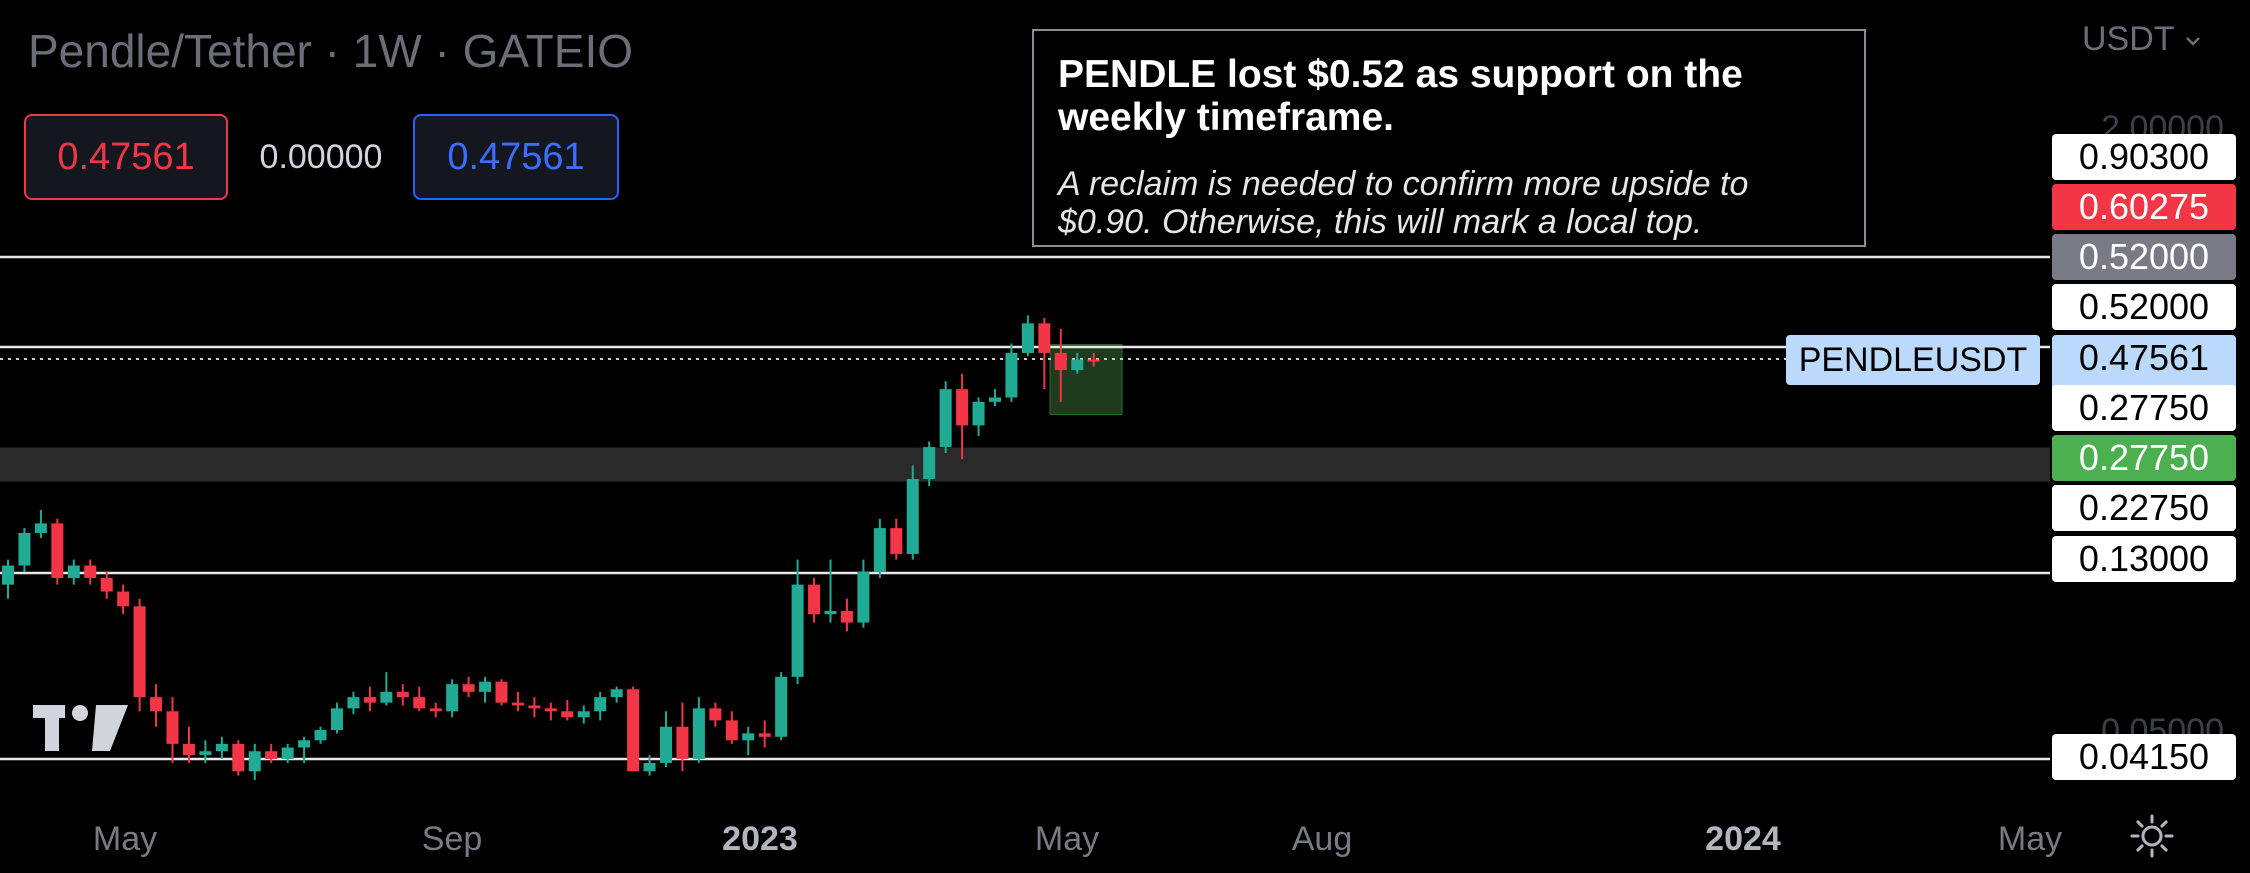 The height and width of the screenshot is (873, 2250). What do you see at coordinates (2141, 39) in the screenshot?
I see `currency-selector: USDT` at bounding box center [2141, 39].